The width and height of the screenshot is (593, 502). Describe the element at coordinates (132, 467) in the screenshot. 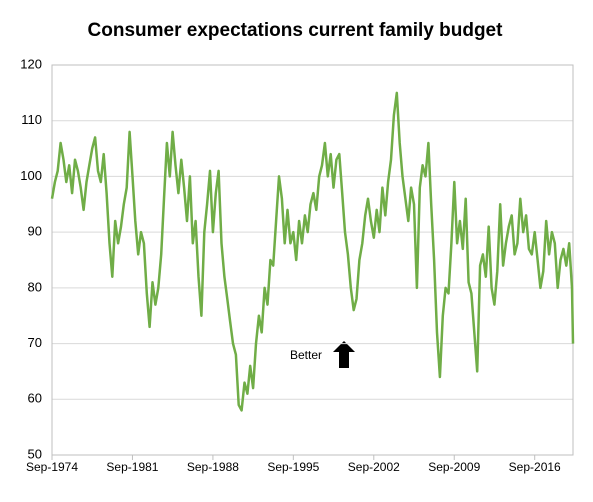

I see `x-tick-label: Sep-1981` at that location.